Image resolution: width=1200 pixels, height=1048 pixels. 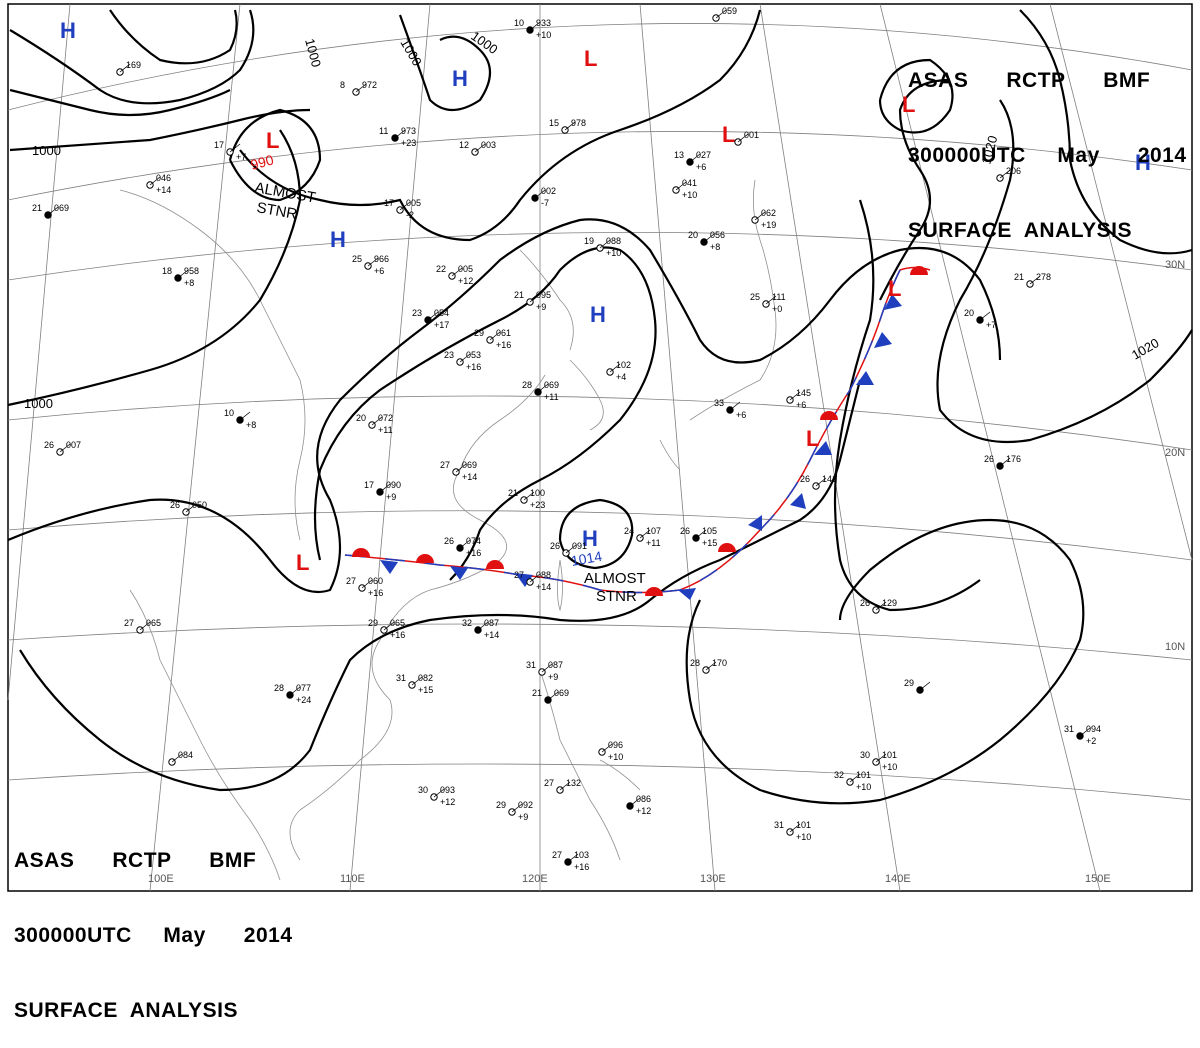 I want to click on station-plot: 086+12, so click(x=638, y=805).